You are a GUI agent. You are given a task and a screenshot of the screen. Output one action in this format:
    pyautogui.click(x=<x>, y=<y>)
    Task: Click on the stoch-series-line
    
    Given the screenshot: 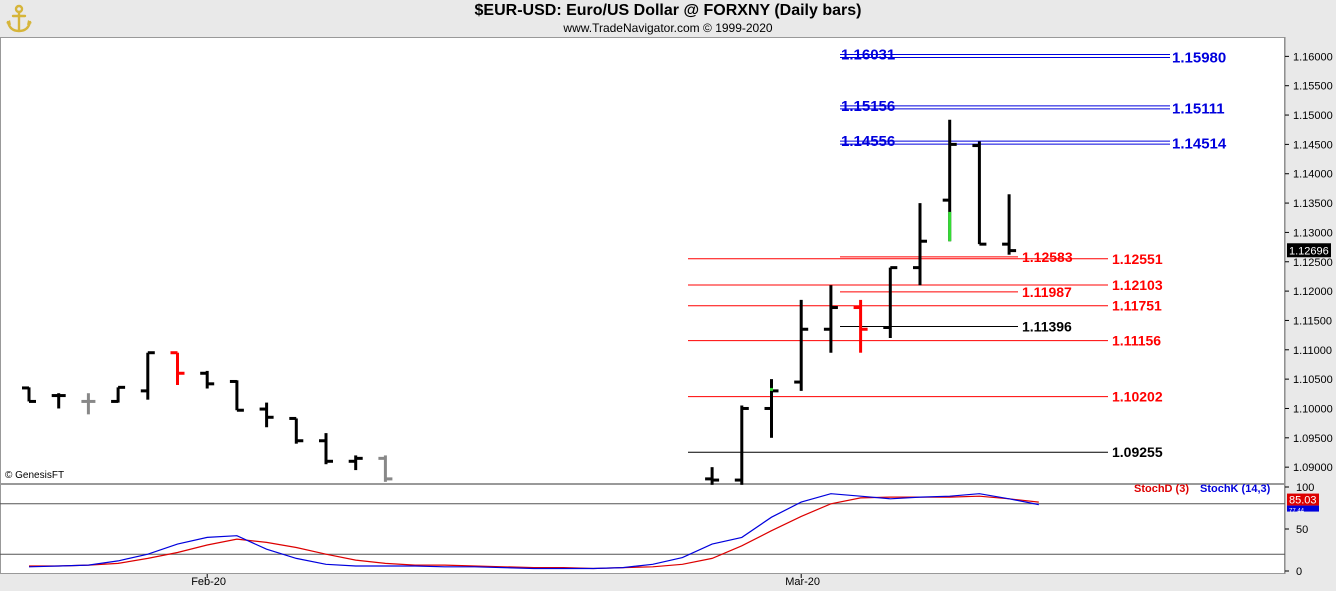 What is the action you would take?
    pyautogui.click(x=534, y=532)
    